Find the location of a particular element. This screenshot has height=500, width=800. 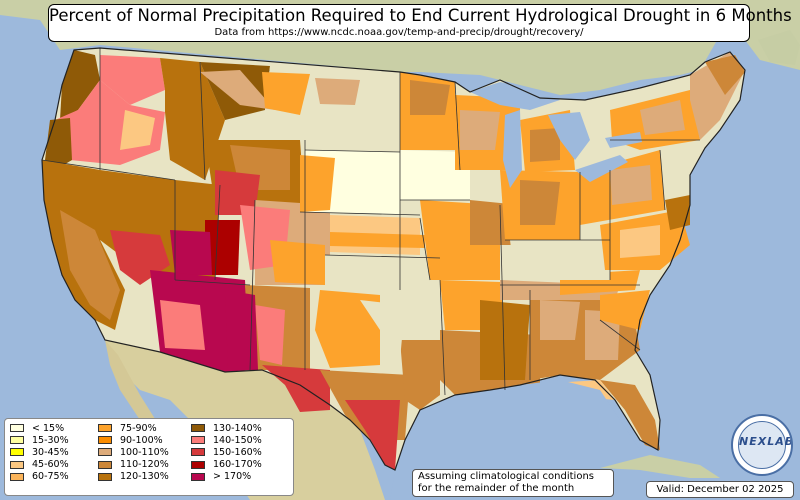

cuba is located at coordinates (660, 466).